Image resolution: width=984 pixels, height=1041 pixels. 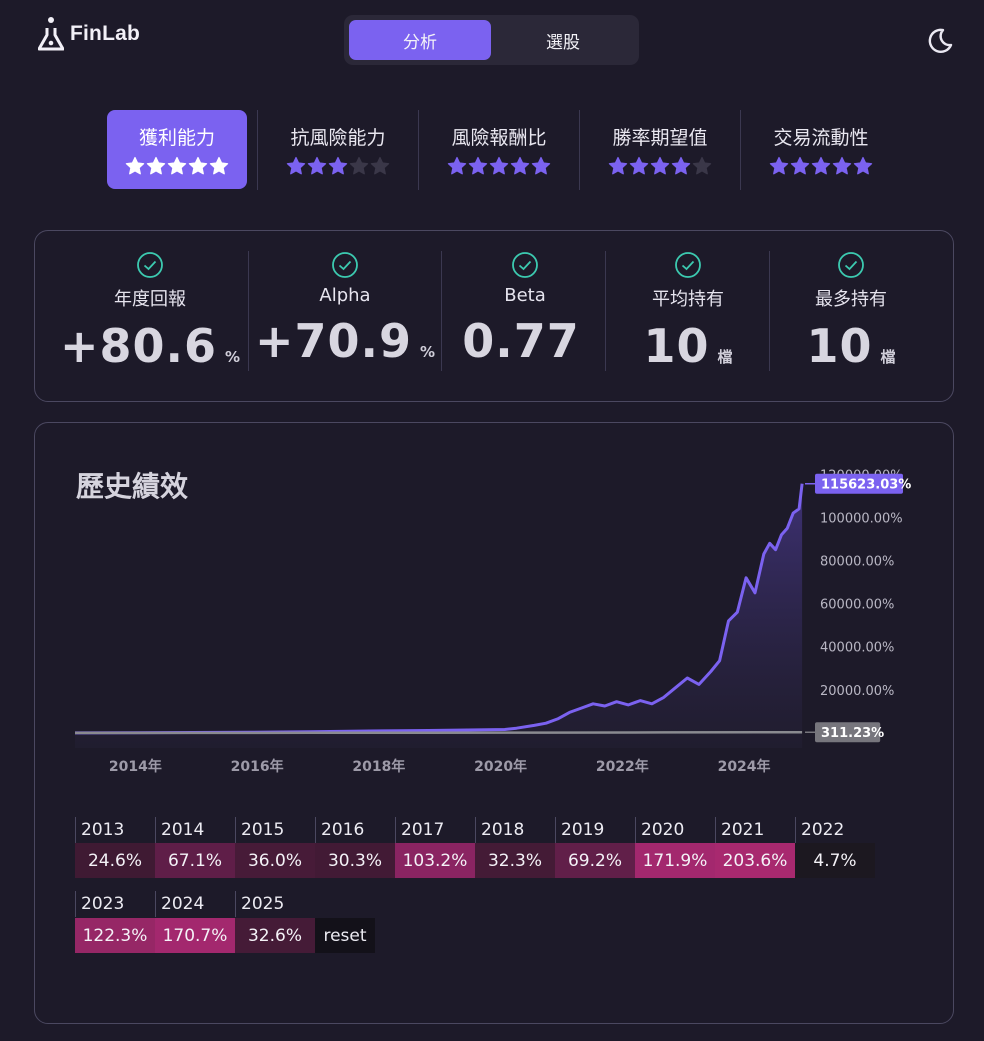 I want to click on year-return-cell: 67.1%, so click(x=195, y=860).